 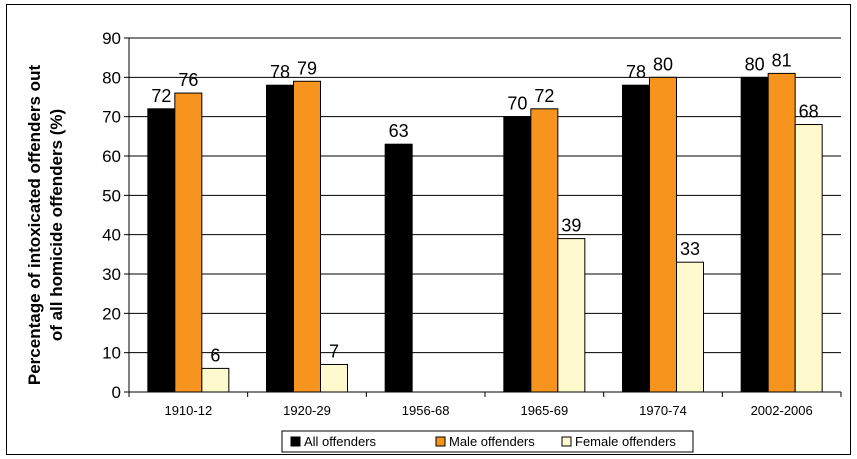 What do you see at coordinates (782, 60) in the screenshot?
I see `data-label: 81` at bounding box center [782, 60].